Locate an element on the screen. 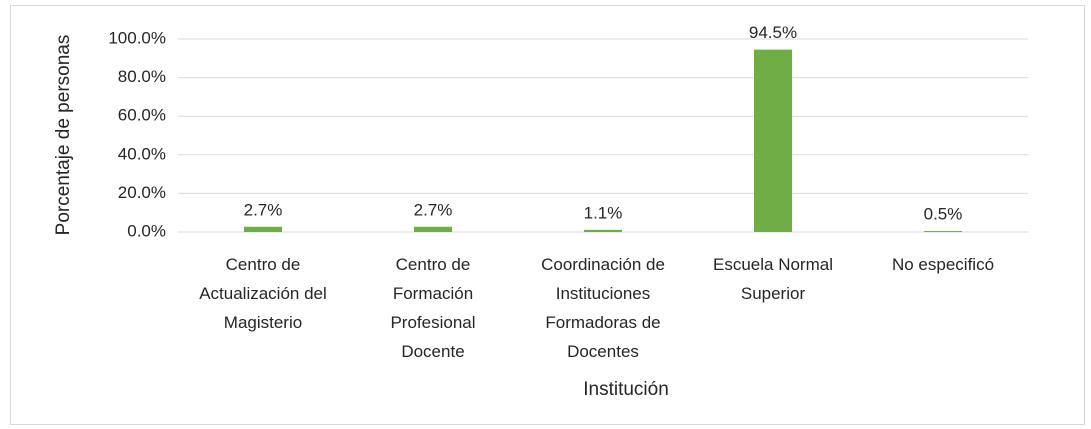 The image size is (1091, 429). y-tick-label: 60.0% is located at coordinates (142, 115).